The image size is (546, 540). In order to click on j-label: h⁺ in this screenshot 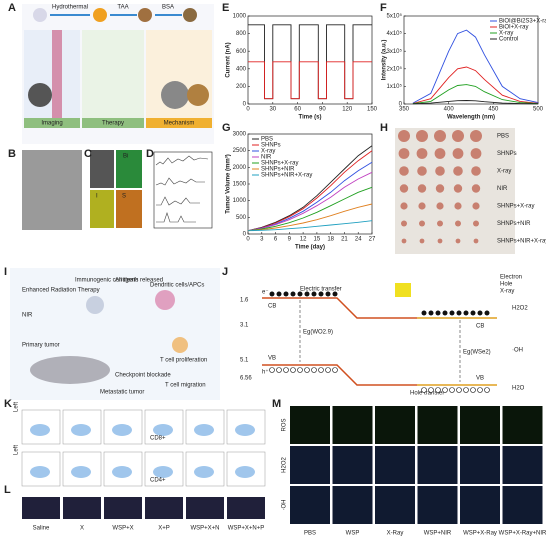, I will do `click(265, 372)`.